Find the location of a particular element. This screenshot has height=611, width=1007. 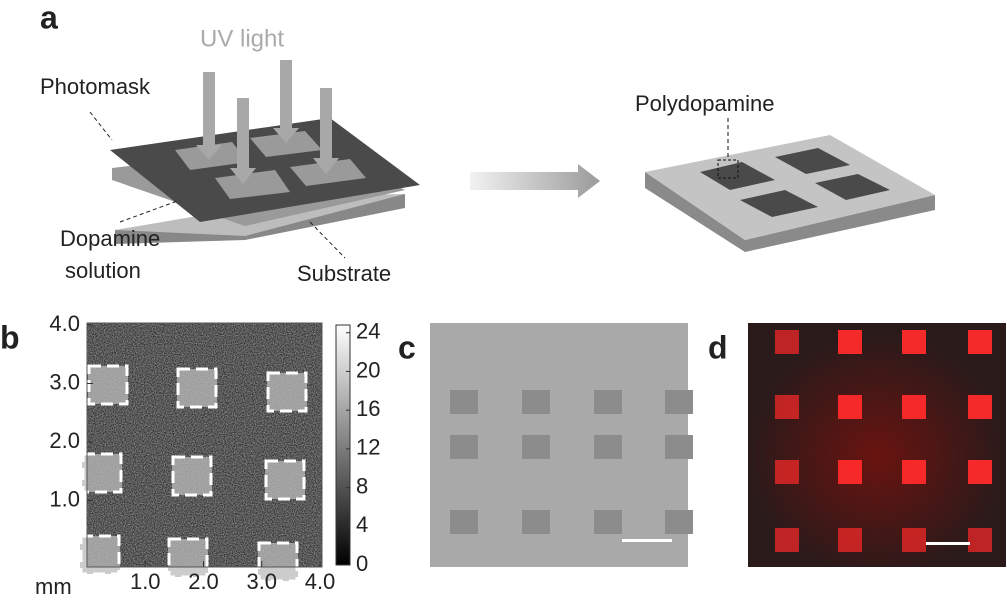

colorbar-tick-label: 4 is located at coordinates (362, 524).